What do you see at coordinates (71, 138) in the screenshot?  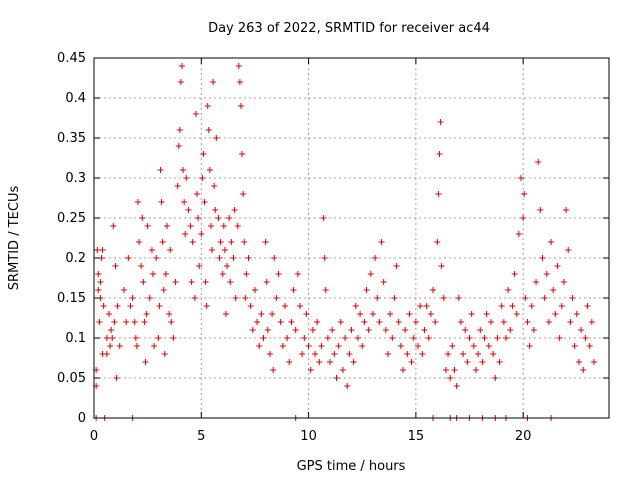 I see `y-tick-label: 0.35` at bounding box center [71, 138].